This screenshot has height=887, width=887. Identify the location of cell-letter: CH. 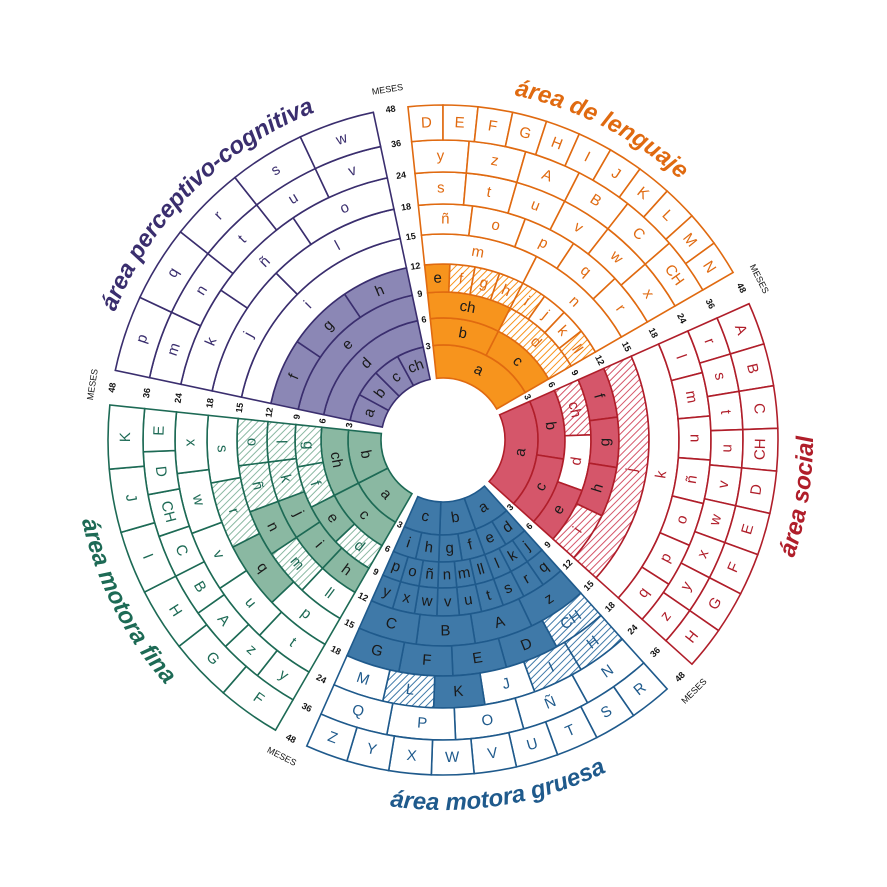
(761, 449).